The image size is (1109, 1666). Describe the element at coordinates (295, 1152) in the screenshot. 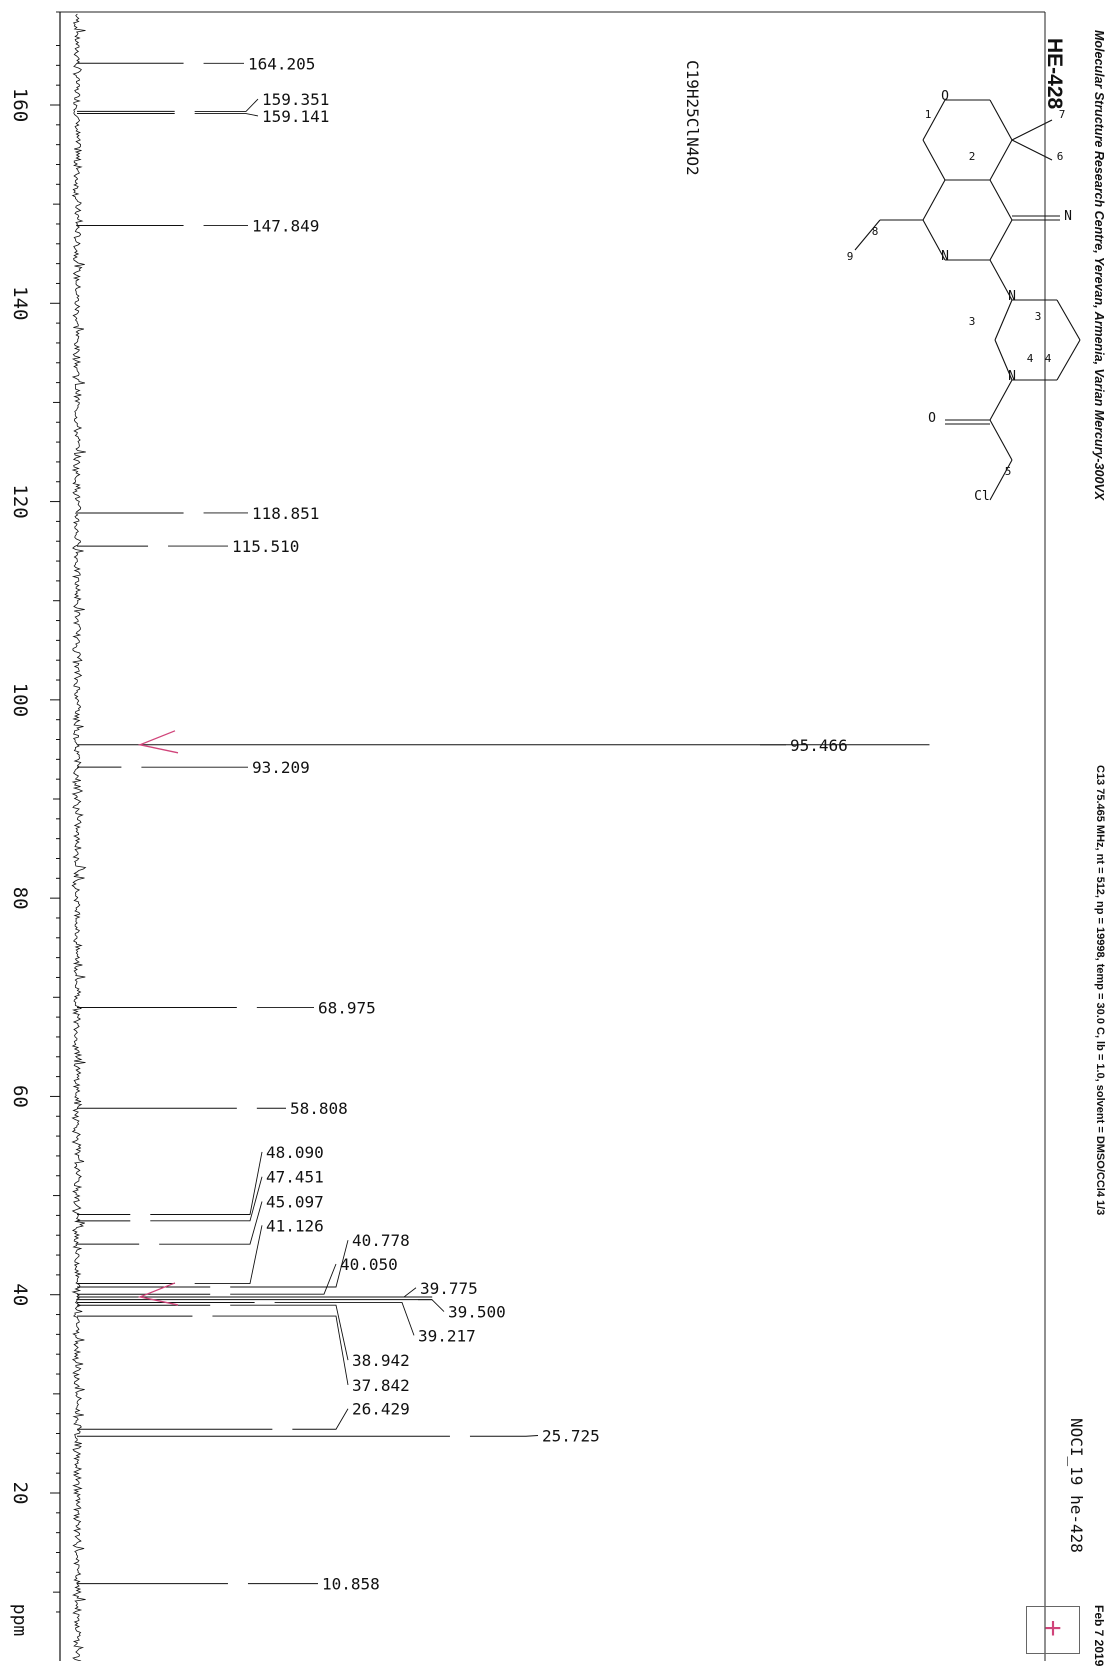

I see `peak-label: 48.090` at that location.